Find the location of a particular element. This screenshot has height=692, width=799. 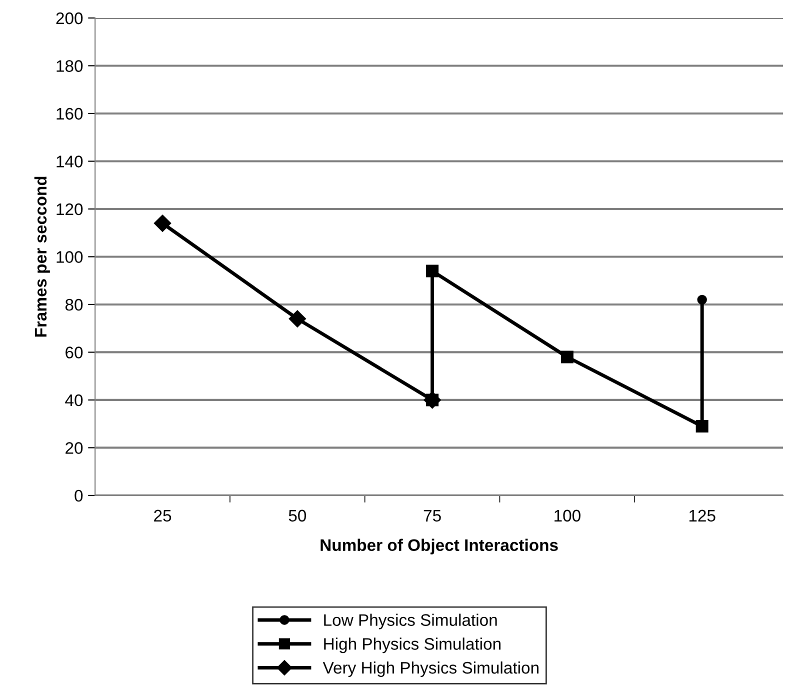

x-tick-label: 25 is located at coordinates (163, 516).